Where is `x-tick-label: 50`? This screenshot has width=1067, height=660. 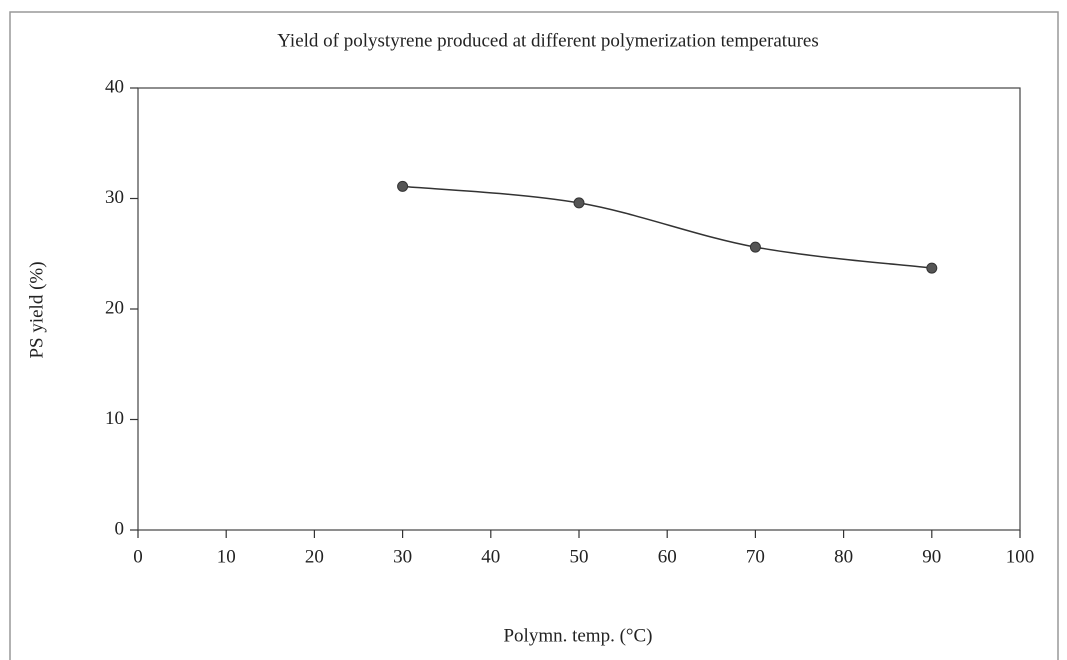
x-tick-label: 50 is located at coordinates (579, 556).